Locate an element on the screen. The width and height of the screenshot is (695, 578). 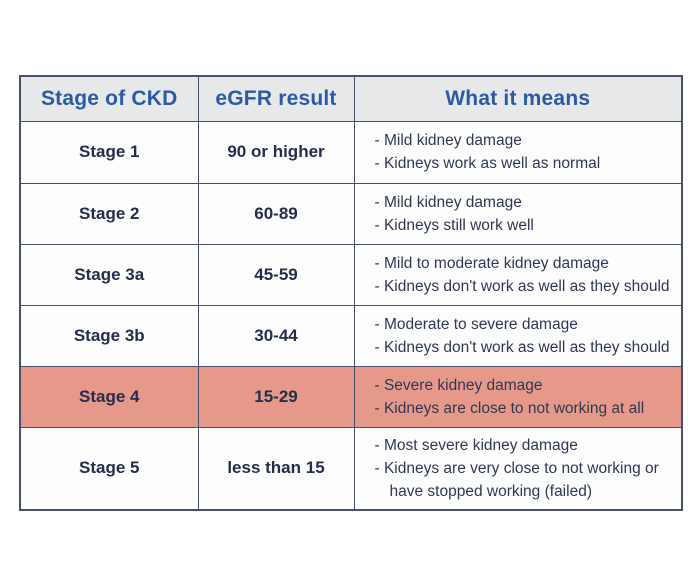
egfr-cell: 60-89 is located at coordinates (276, 213).